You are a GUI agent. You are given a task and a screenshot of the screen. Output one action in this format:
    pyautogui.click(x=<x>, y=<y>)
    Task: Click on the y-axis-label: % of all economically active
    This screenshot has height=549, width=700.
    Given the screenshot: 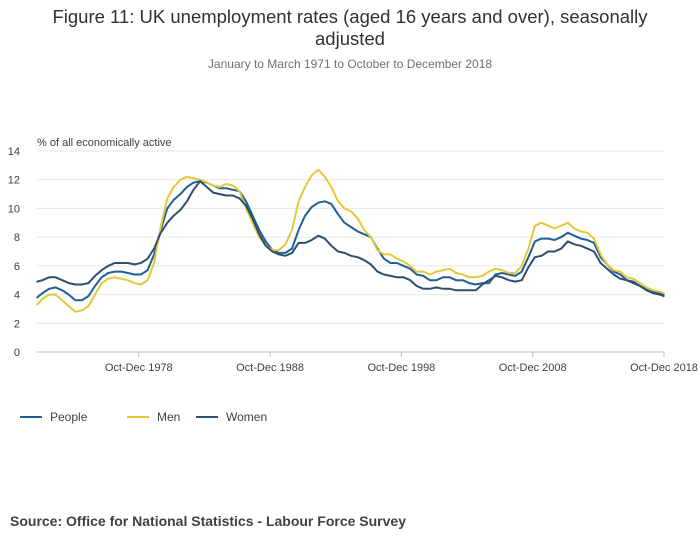 What is the action you would take?
    pyautogui.click(x=104, y=143)
    